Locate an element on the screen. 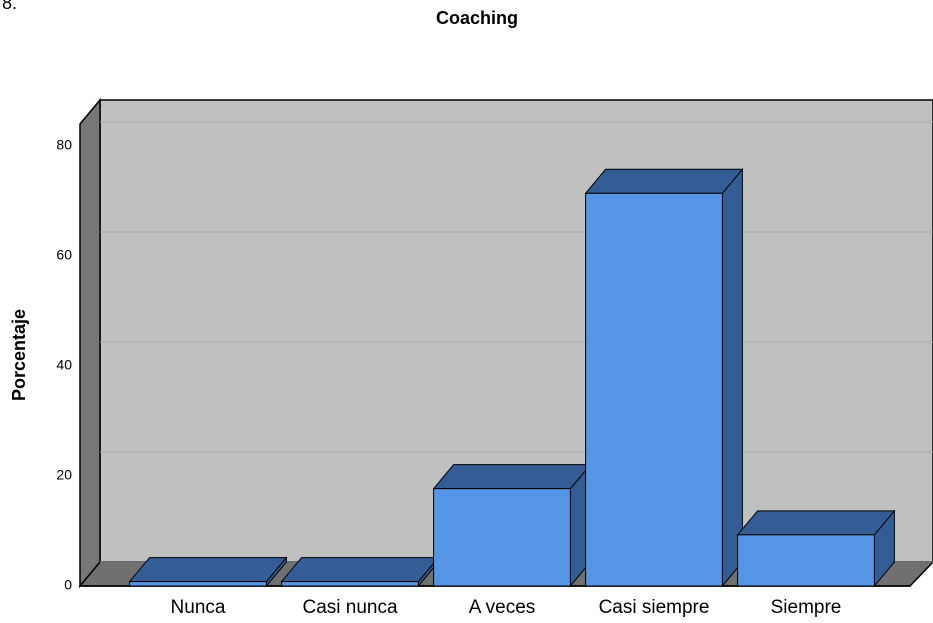 The height and width of the screenshot is (623, 933). y-tick-label: 0 is located at coordinates (68, 585).